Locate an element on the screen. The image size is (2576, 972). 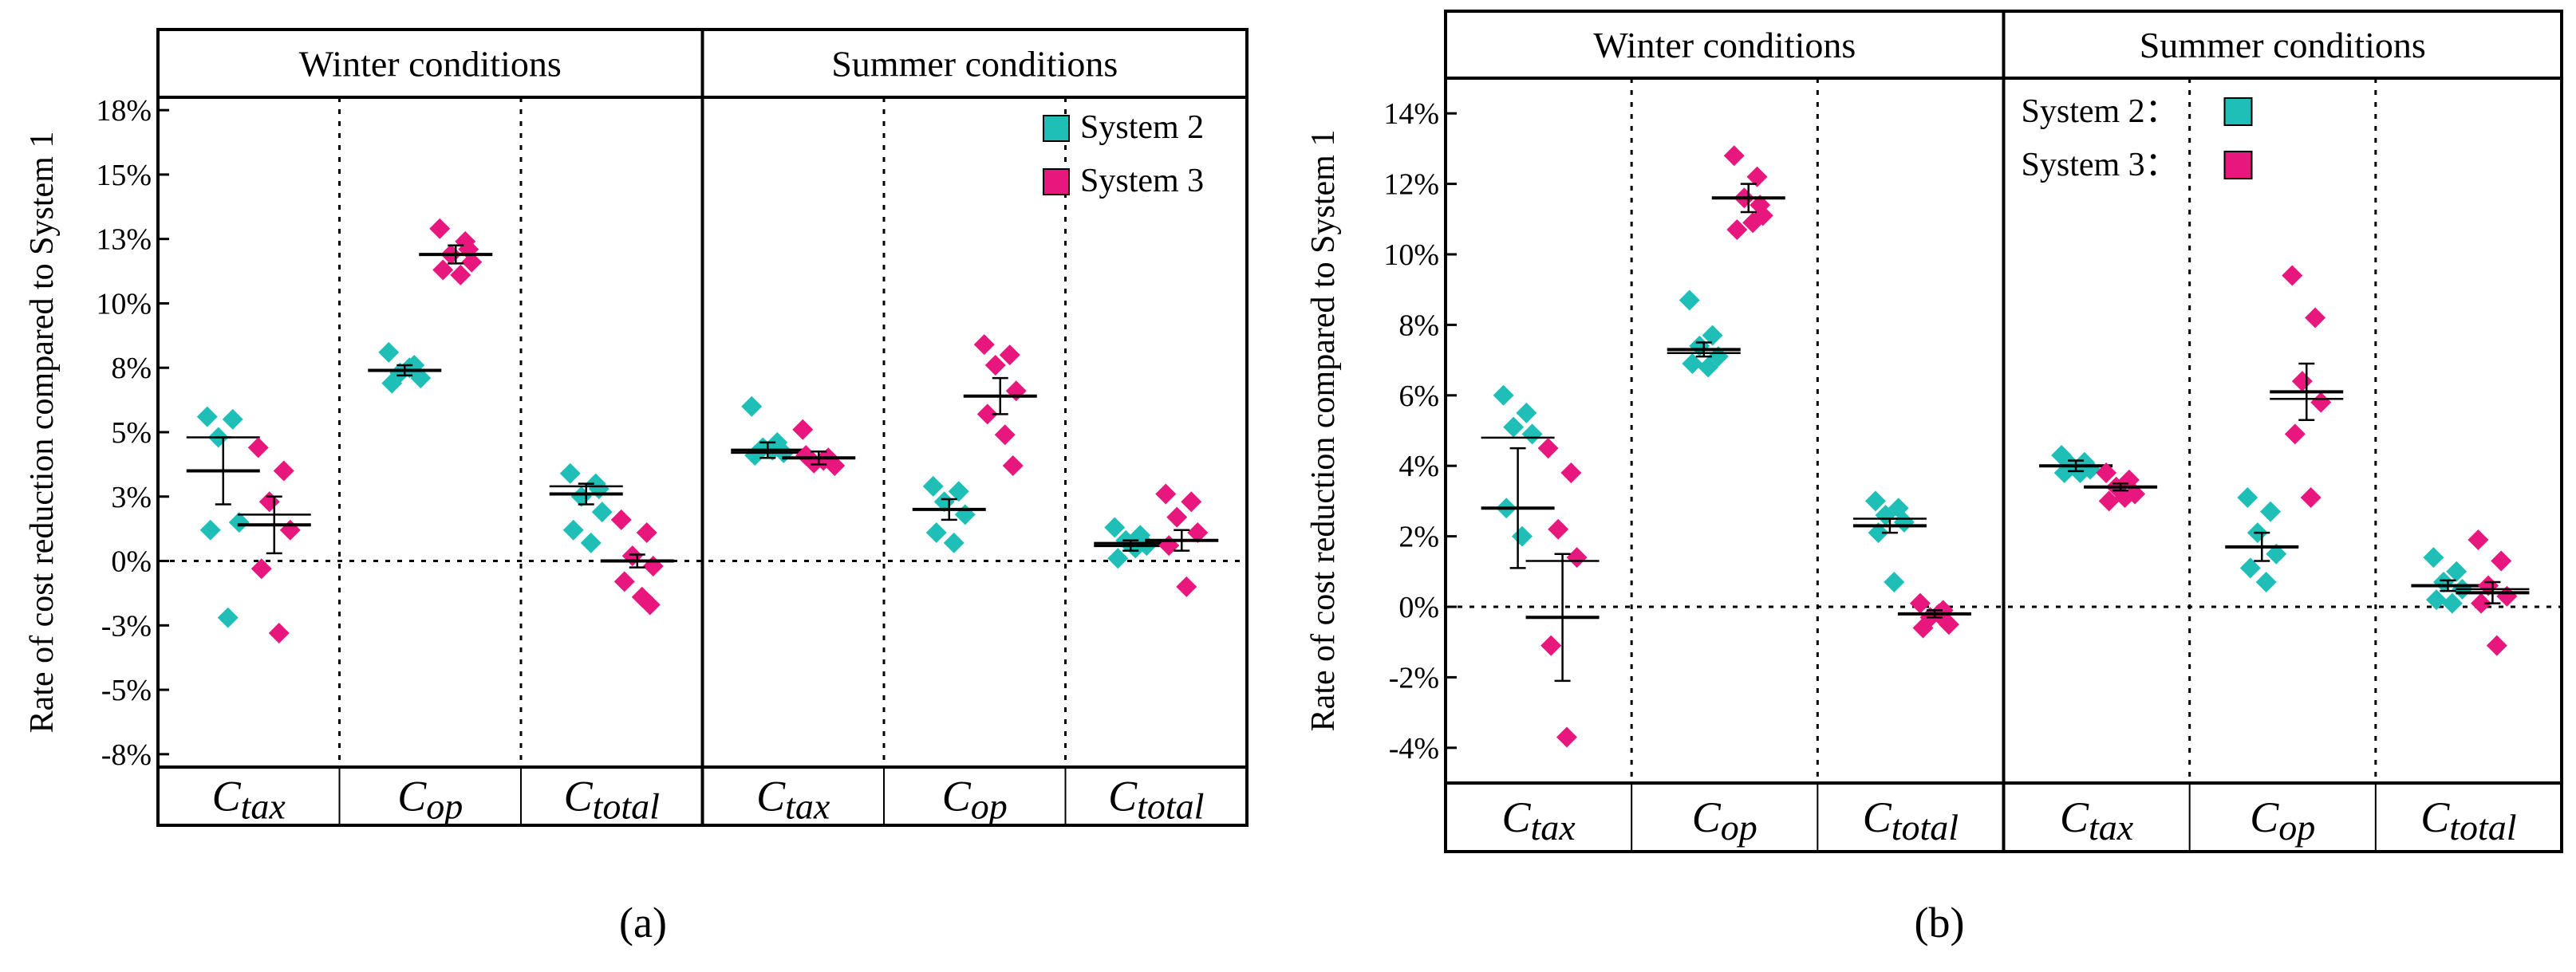
panel-label: (a) is located at coordinates (643, 922).